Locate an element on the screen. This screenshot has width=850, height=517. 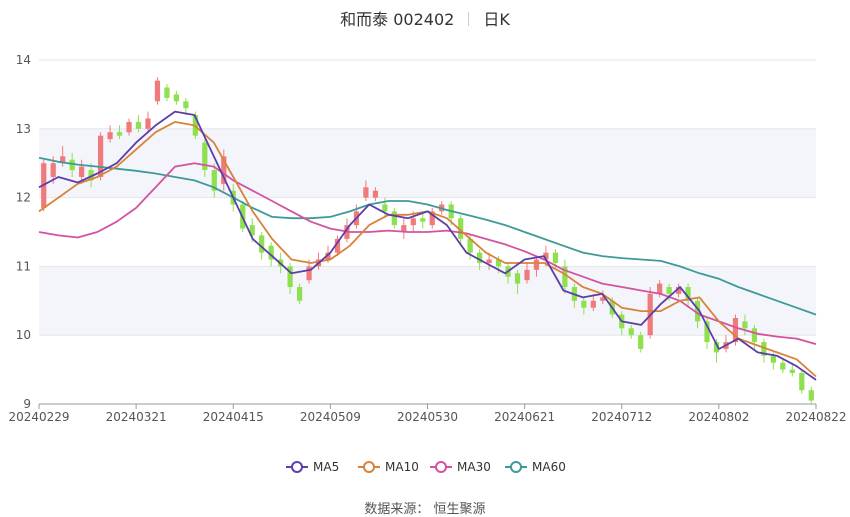
data-source: 数据来源： 恒生聚源 is located at coordinates (425, 509).